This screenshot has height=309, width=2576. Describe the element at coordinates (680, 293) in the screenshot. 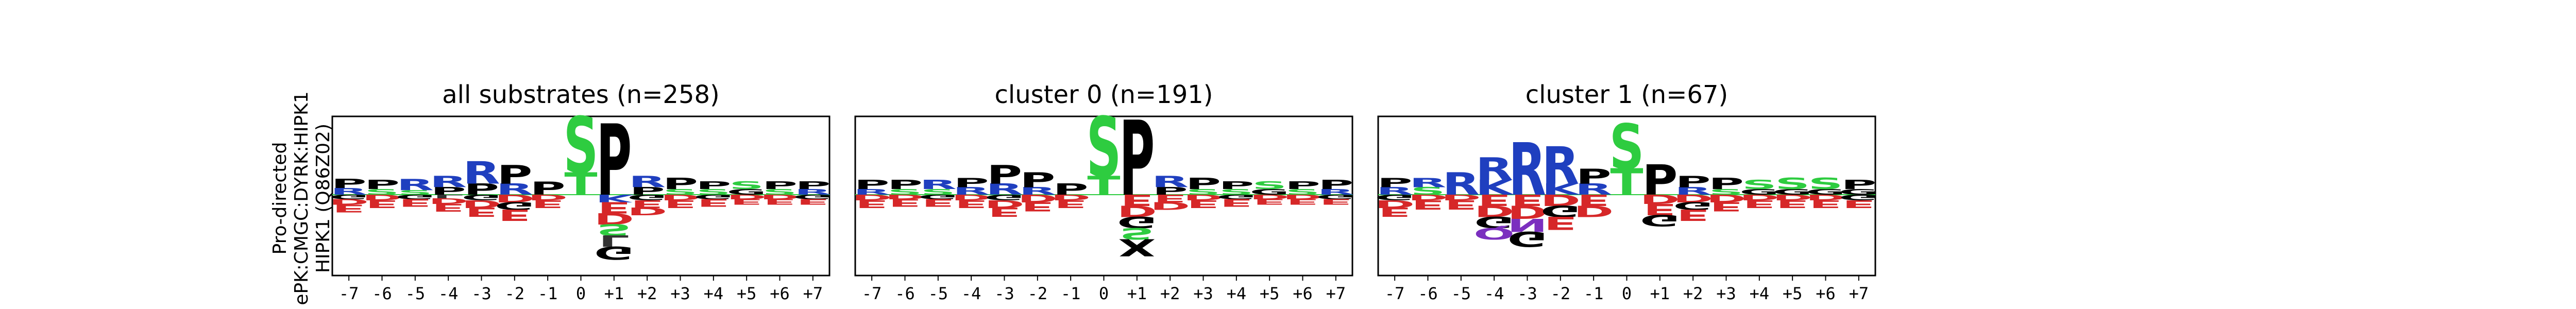

I see `x-tick-label: +3` at that location.